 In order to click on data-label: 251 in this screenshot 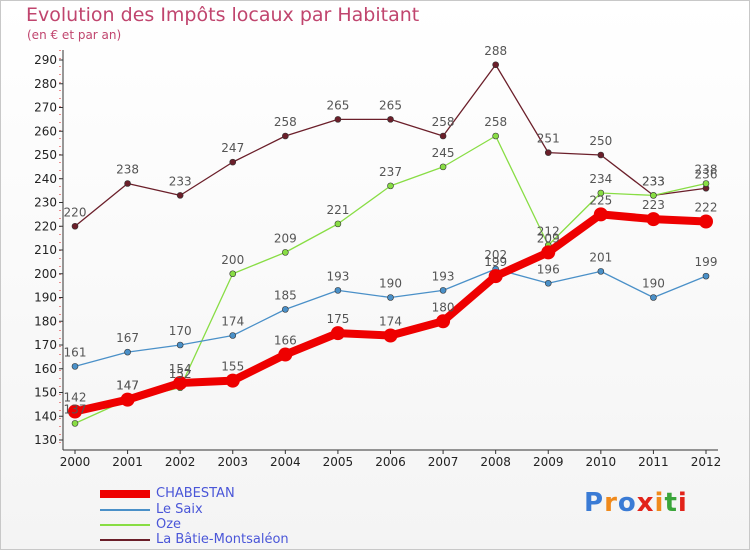, I will do `click(548, 139)`.